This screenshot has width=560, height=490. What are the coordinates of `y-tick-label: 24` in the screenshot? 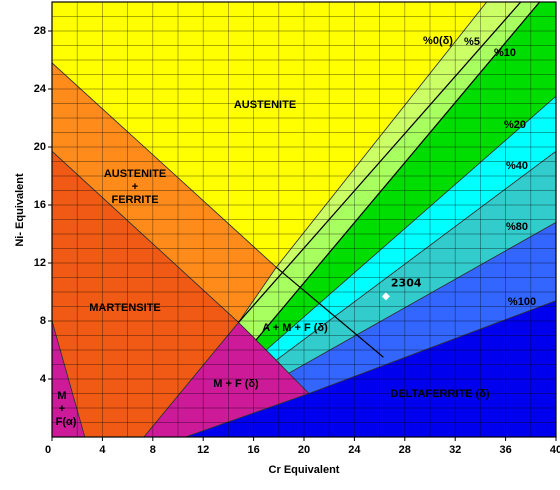 It's located at (40, 89).